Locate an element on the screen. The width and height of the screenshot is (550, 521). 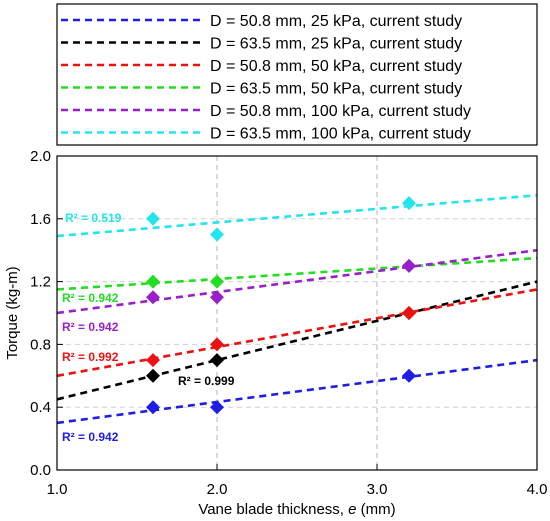
y-tick-label: 1.6 is located at coordinates (40, 219).